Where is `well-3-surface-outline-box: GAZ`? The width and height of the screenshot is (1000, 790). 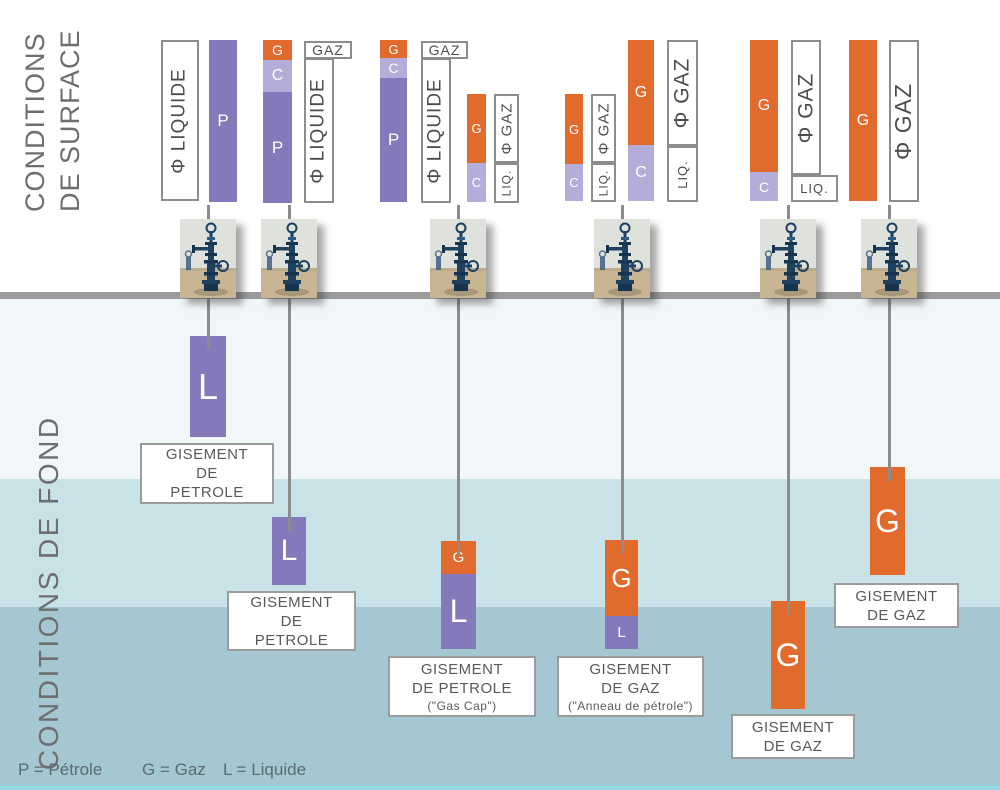 well-3-surface-outline-box: GAZ is located at coordinates (444, 50).